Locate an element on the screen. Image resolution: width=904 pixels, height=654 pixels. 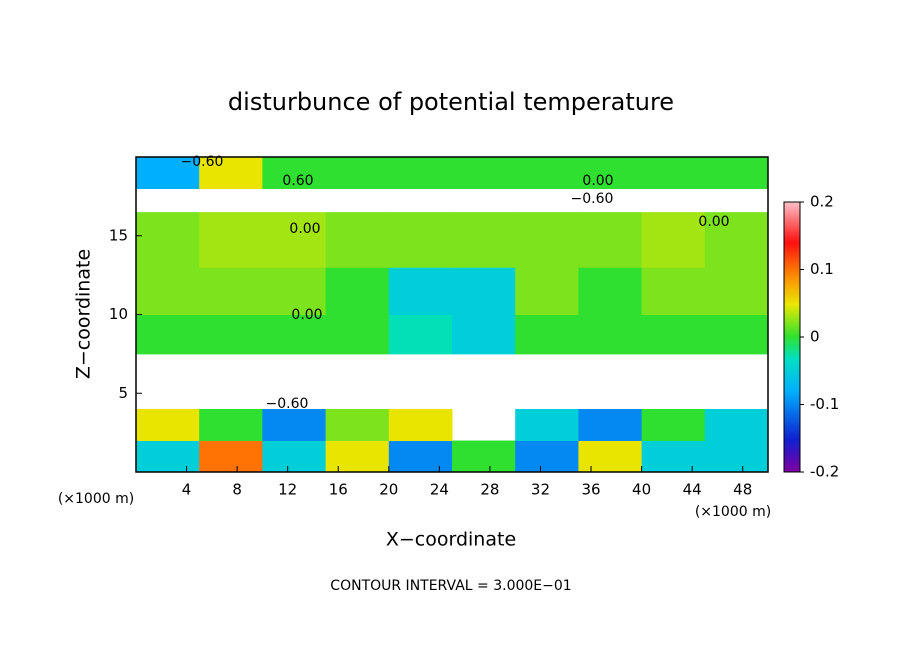
colorbar-tick-label: 0.2 is located at coordinates (822, 202).